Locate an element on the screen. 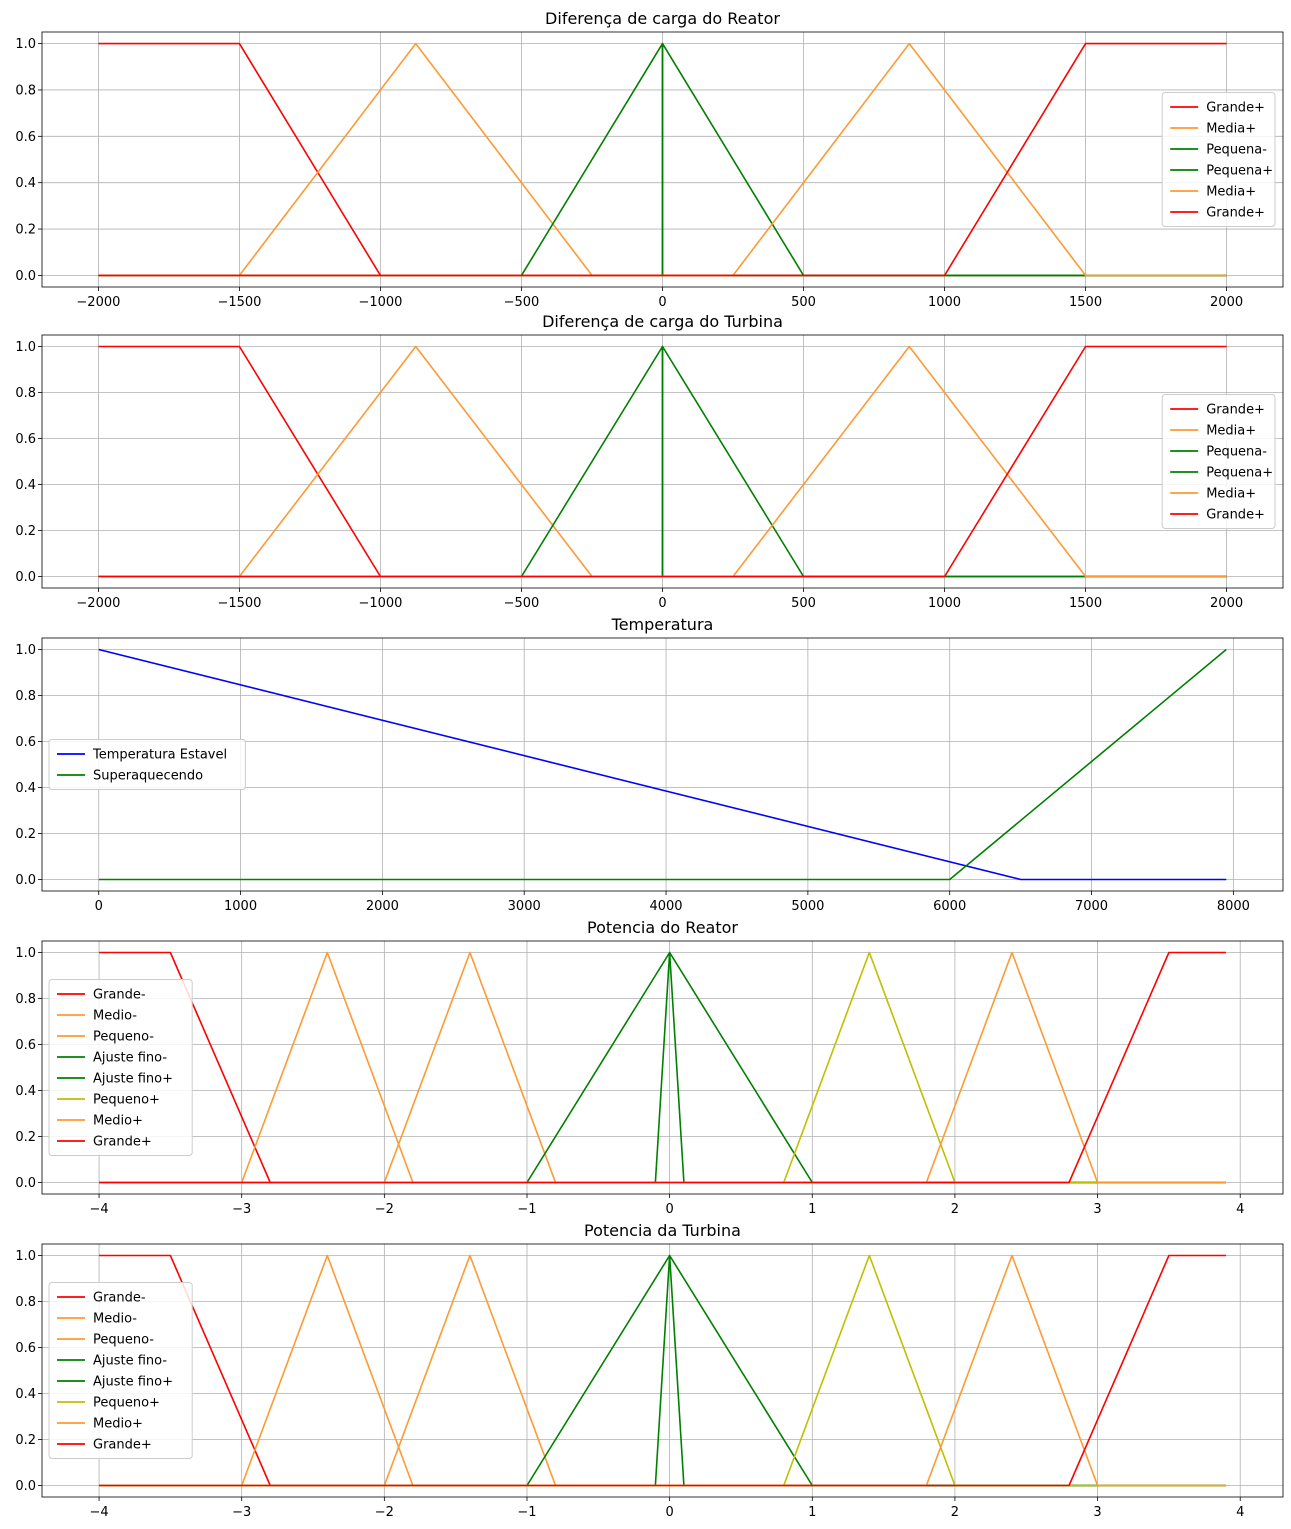 This screenshot has width=1291, height=1529. x-tick-label: 2000 is located at coordinates (1226, 302).